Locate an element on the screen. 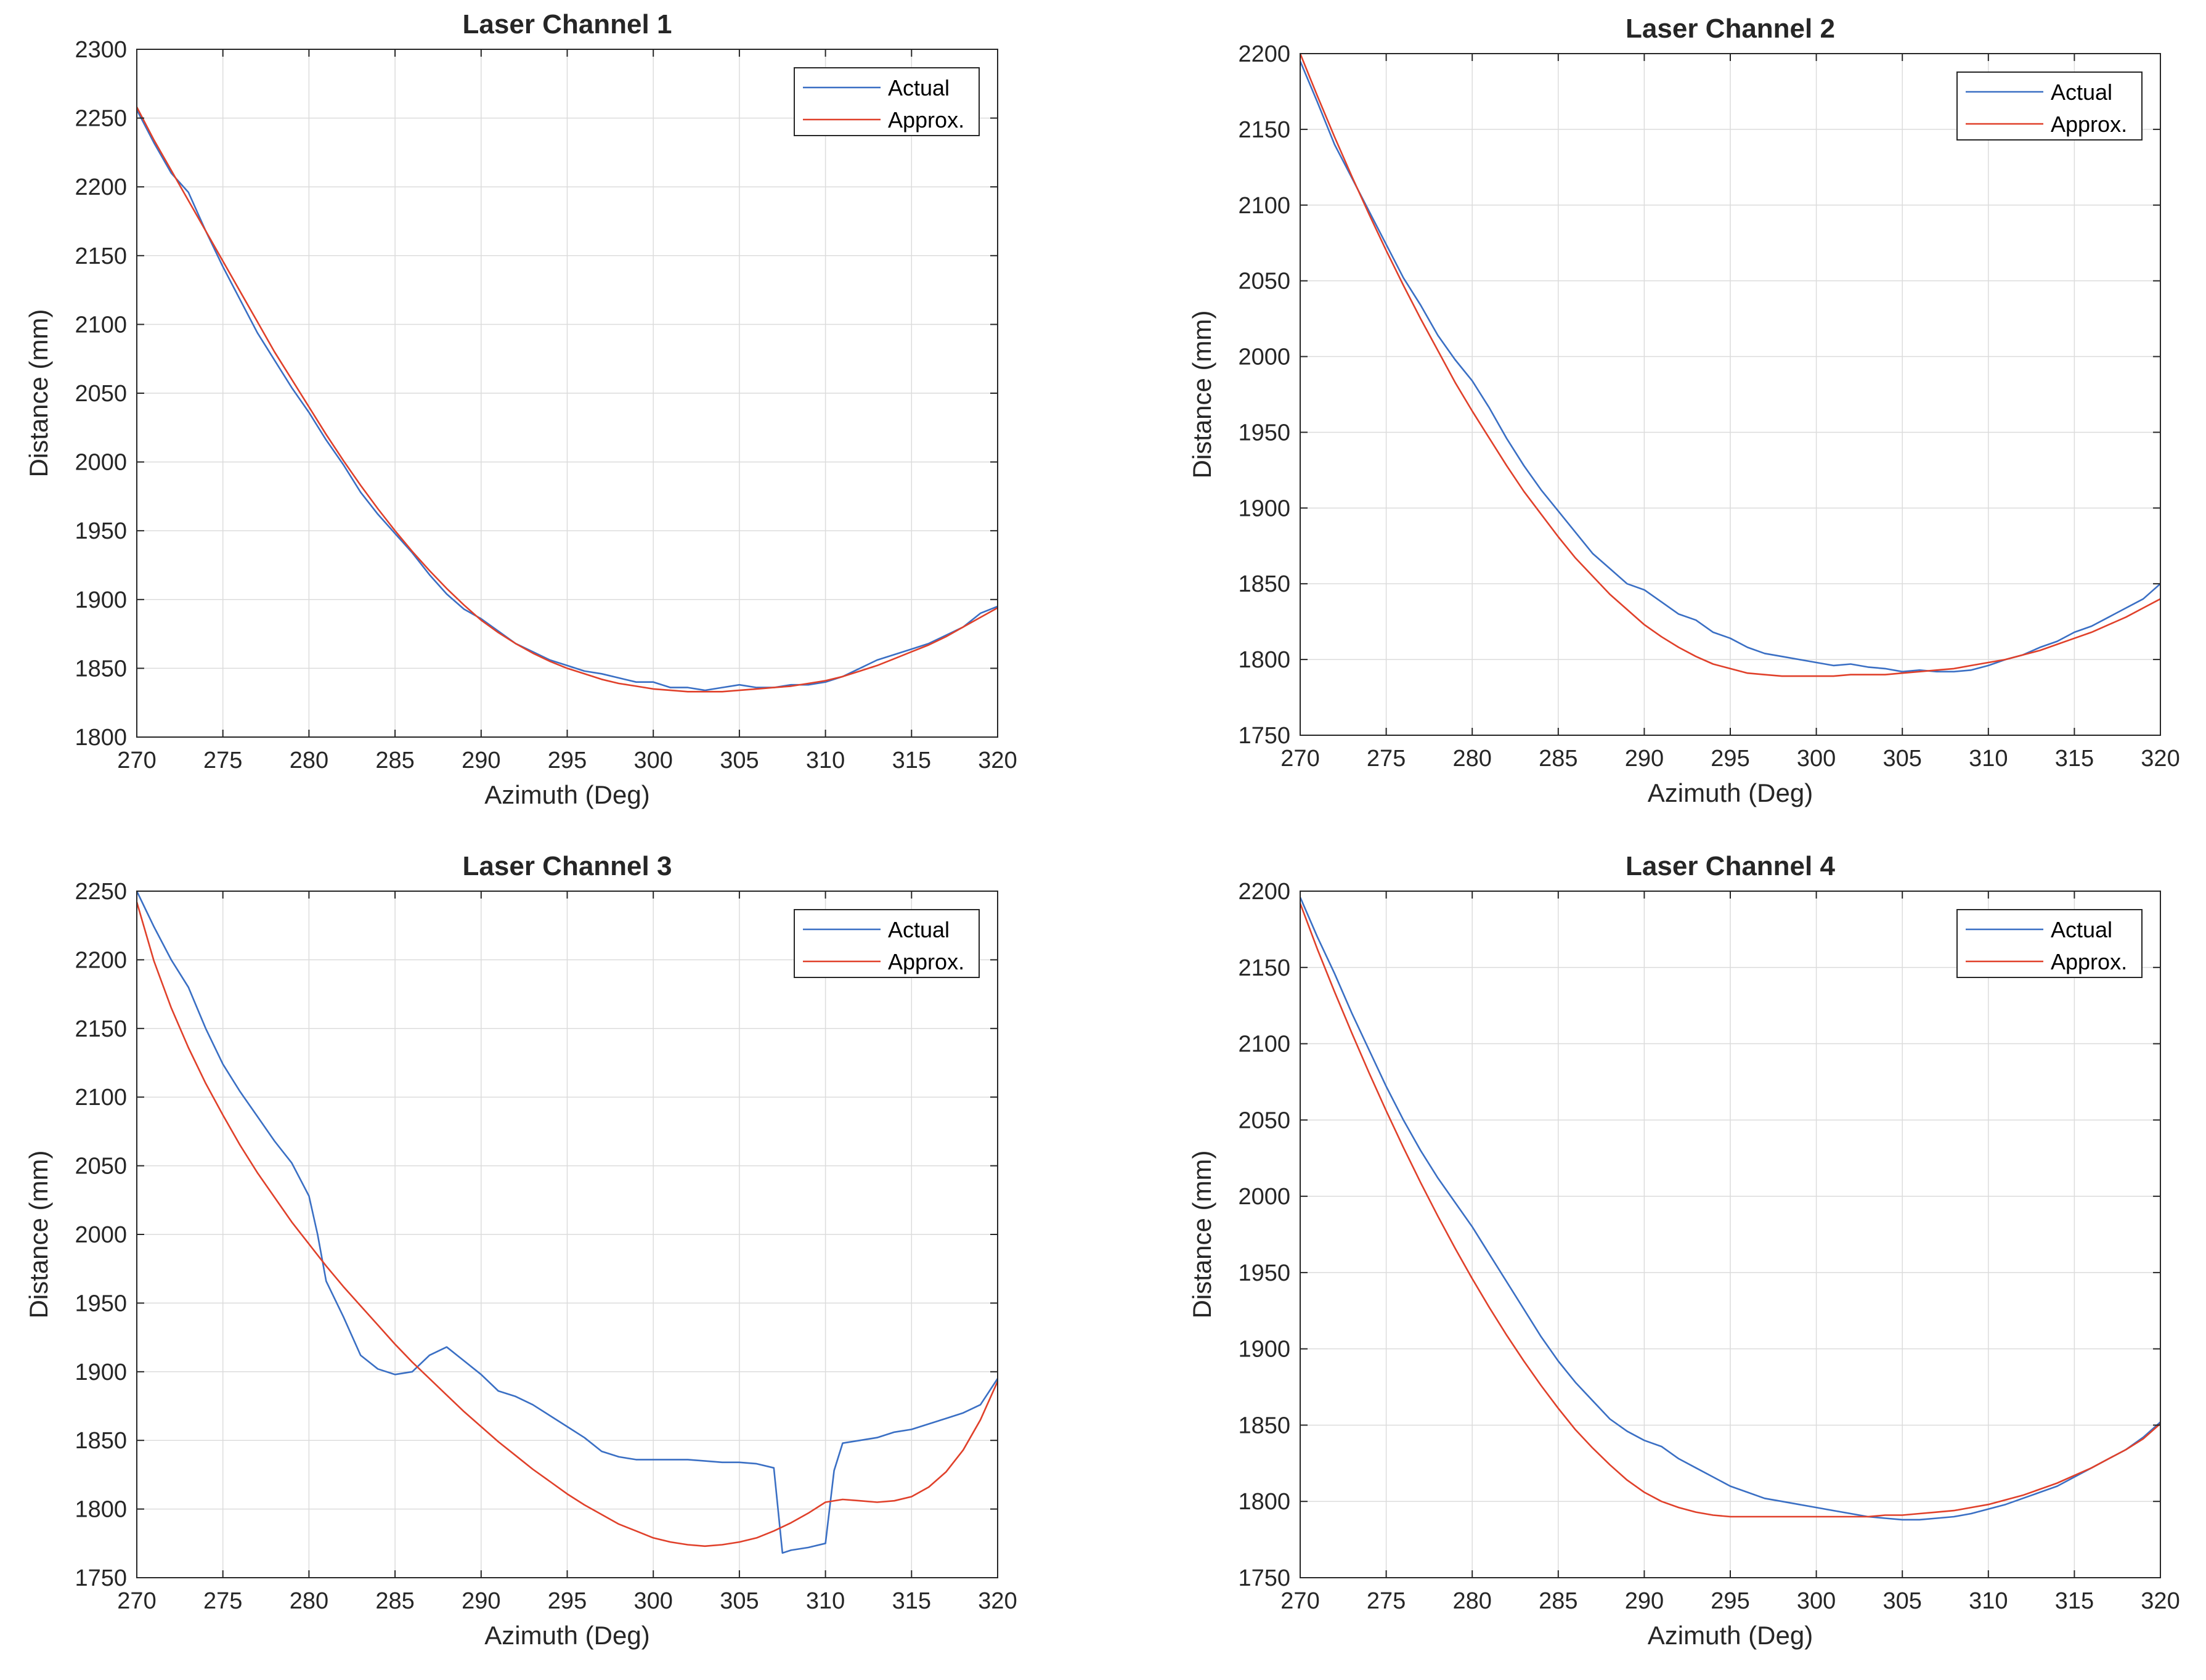 Image resolution: width=2206 pixels, height=1680 pixels. chart-title: Laser Channel 4 is located at coordinates (1730, 866).